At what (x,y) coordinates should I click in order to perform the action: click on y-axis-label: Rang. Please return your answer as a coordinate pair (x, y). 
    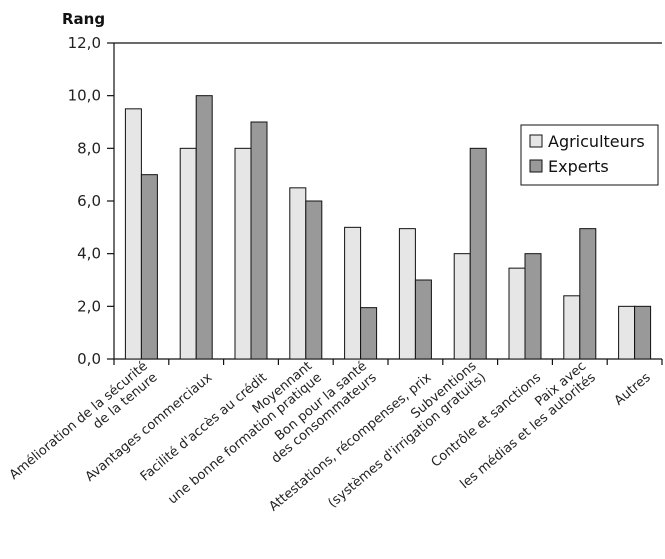
    Looking at the image, I should click on (83, 19).